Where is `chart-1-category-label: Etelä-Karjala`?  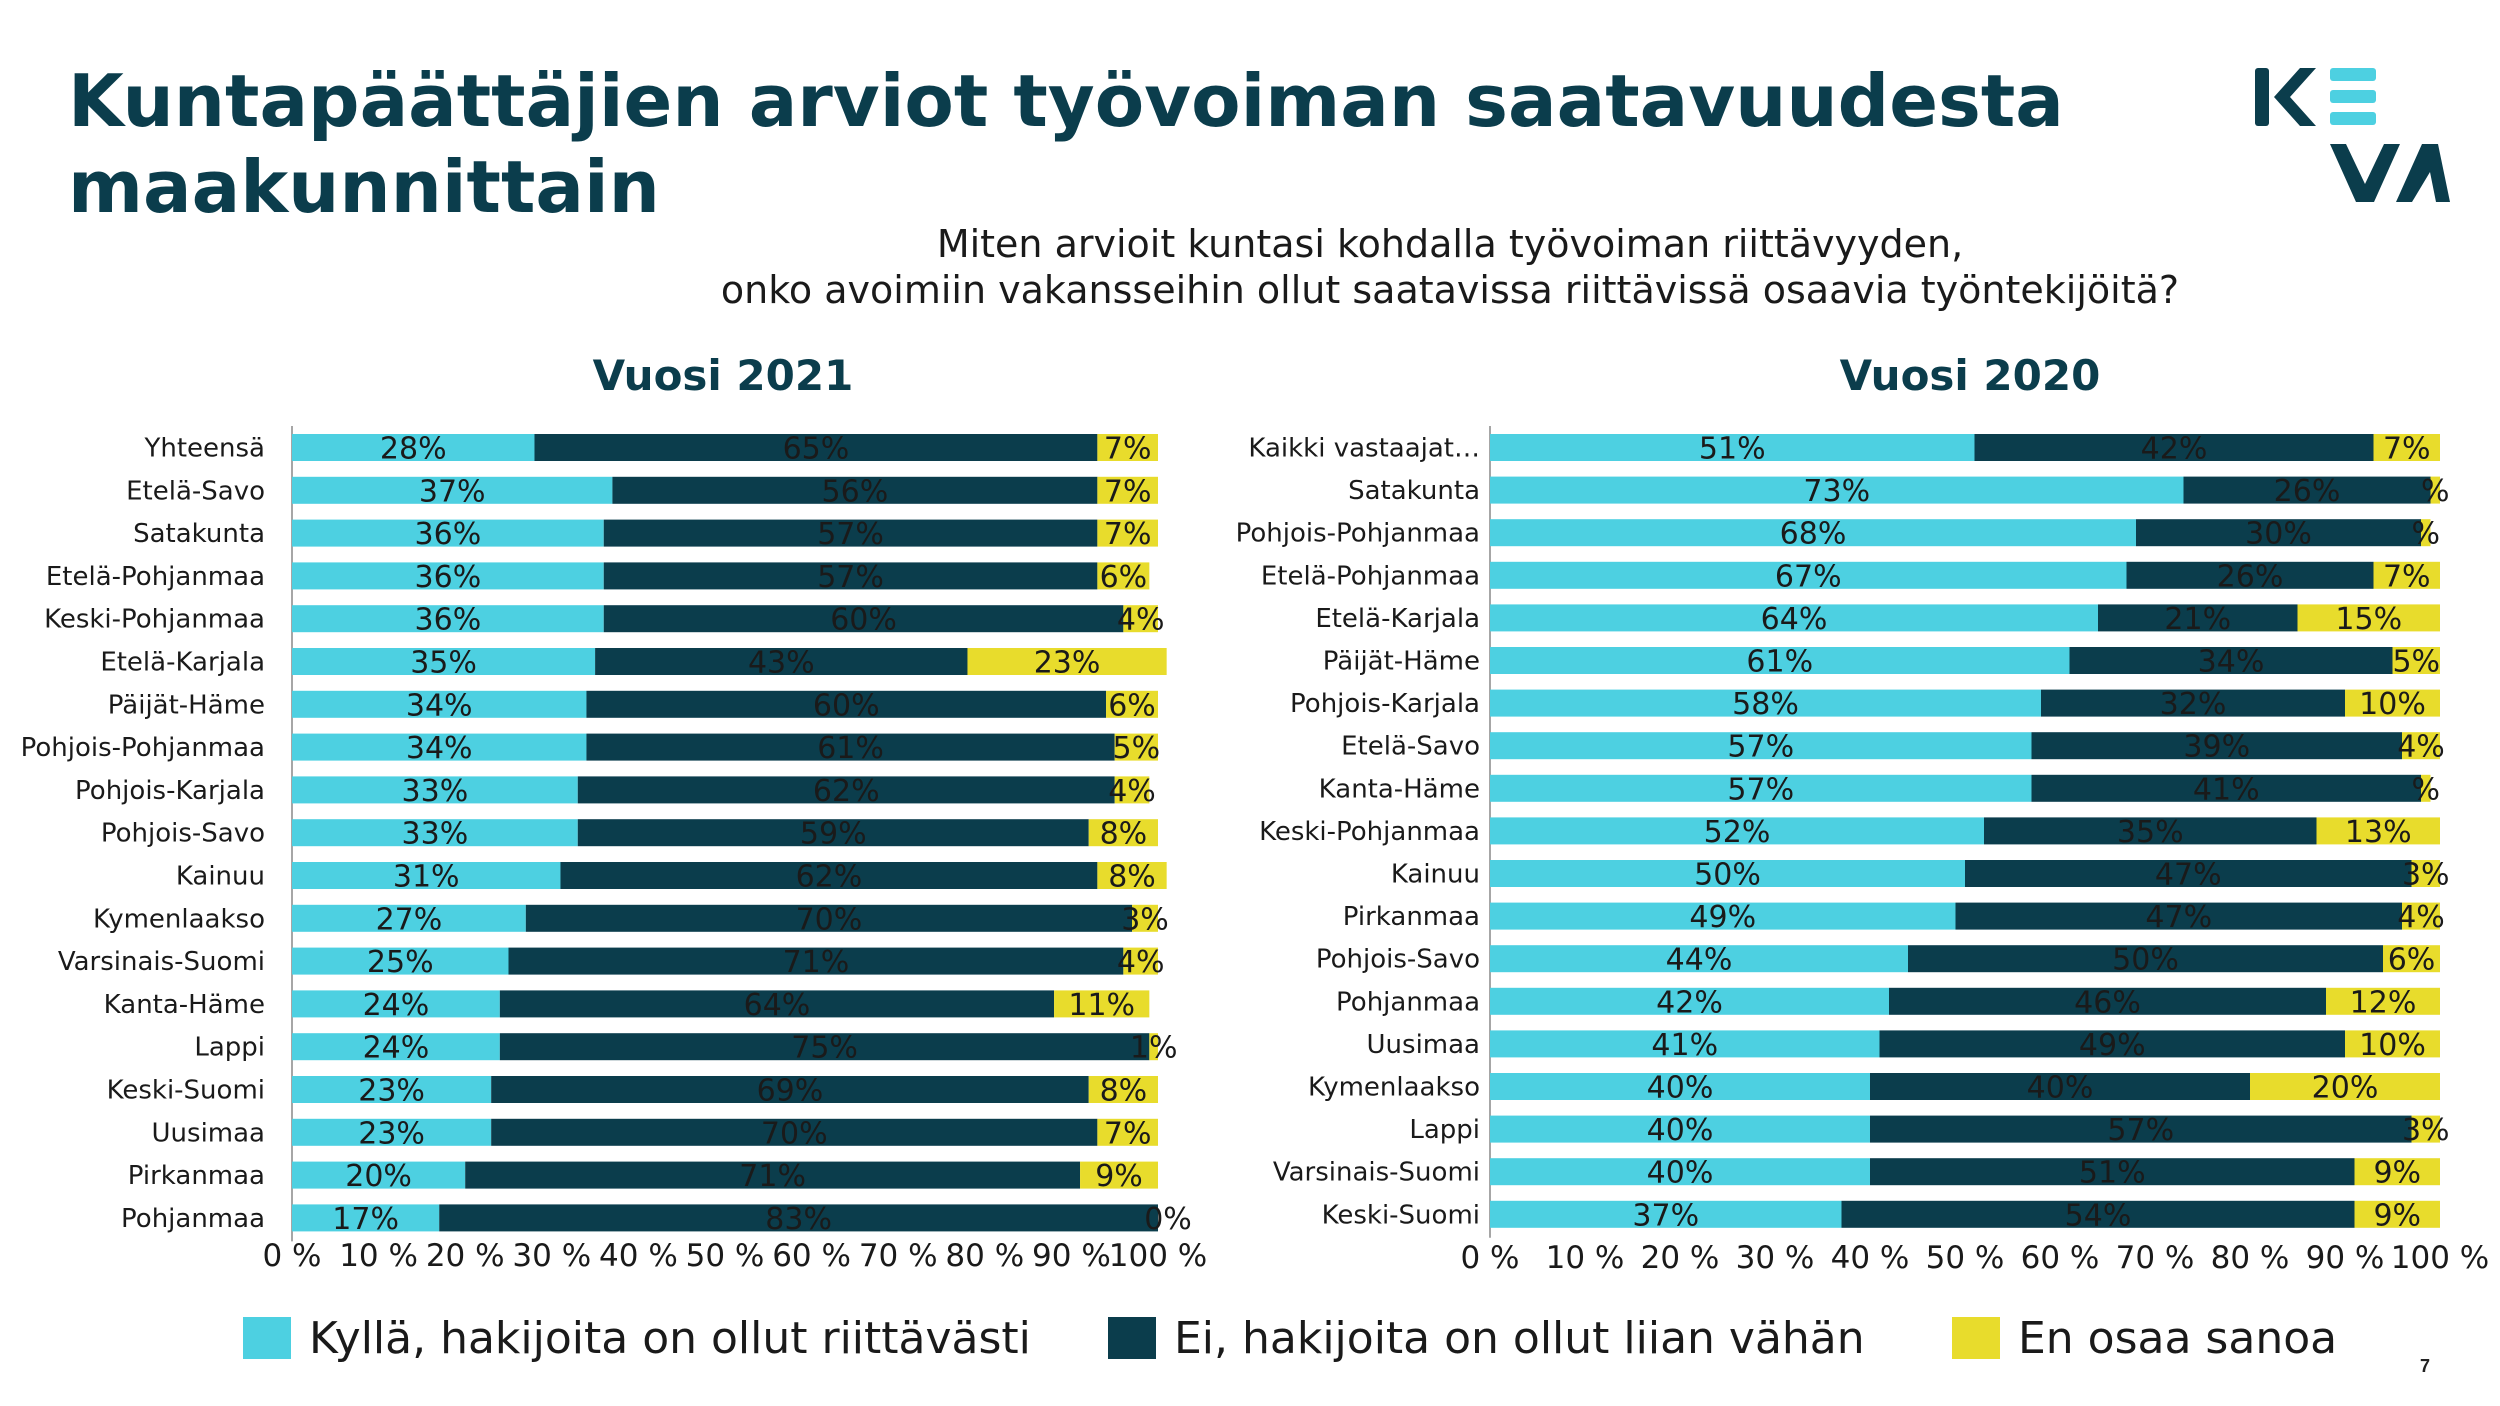
chart-1-category-label: Etelä-Karjala is located at coordinates (182, 663).